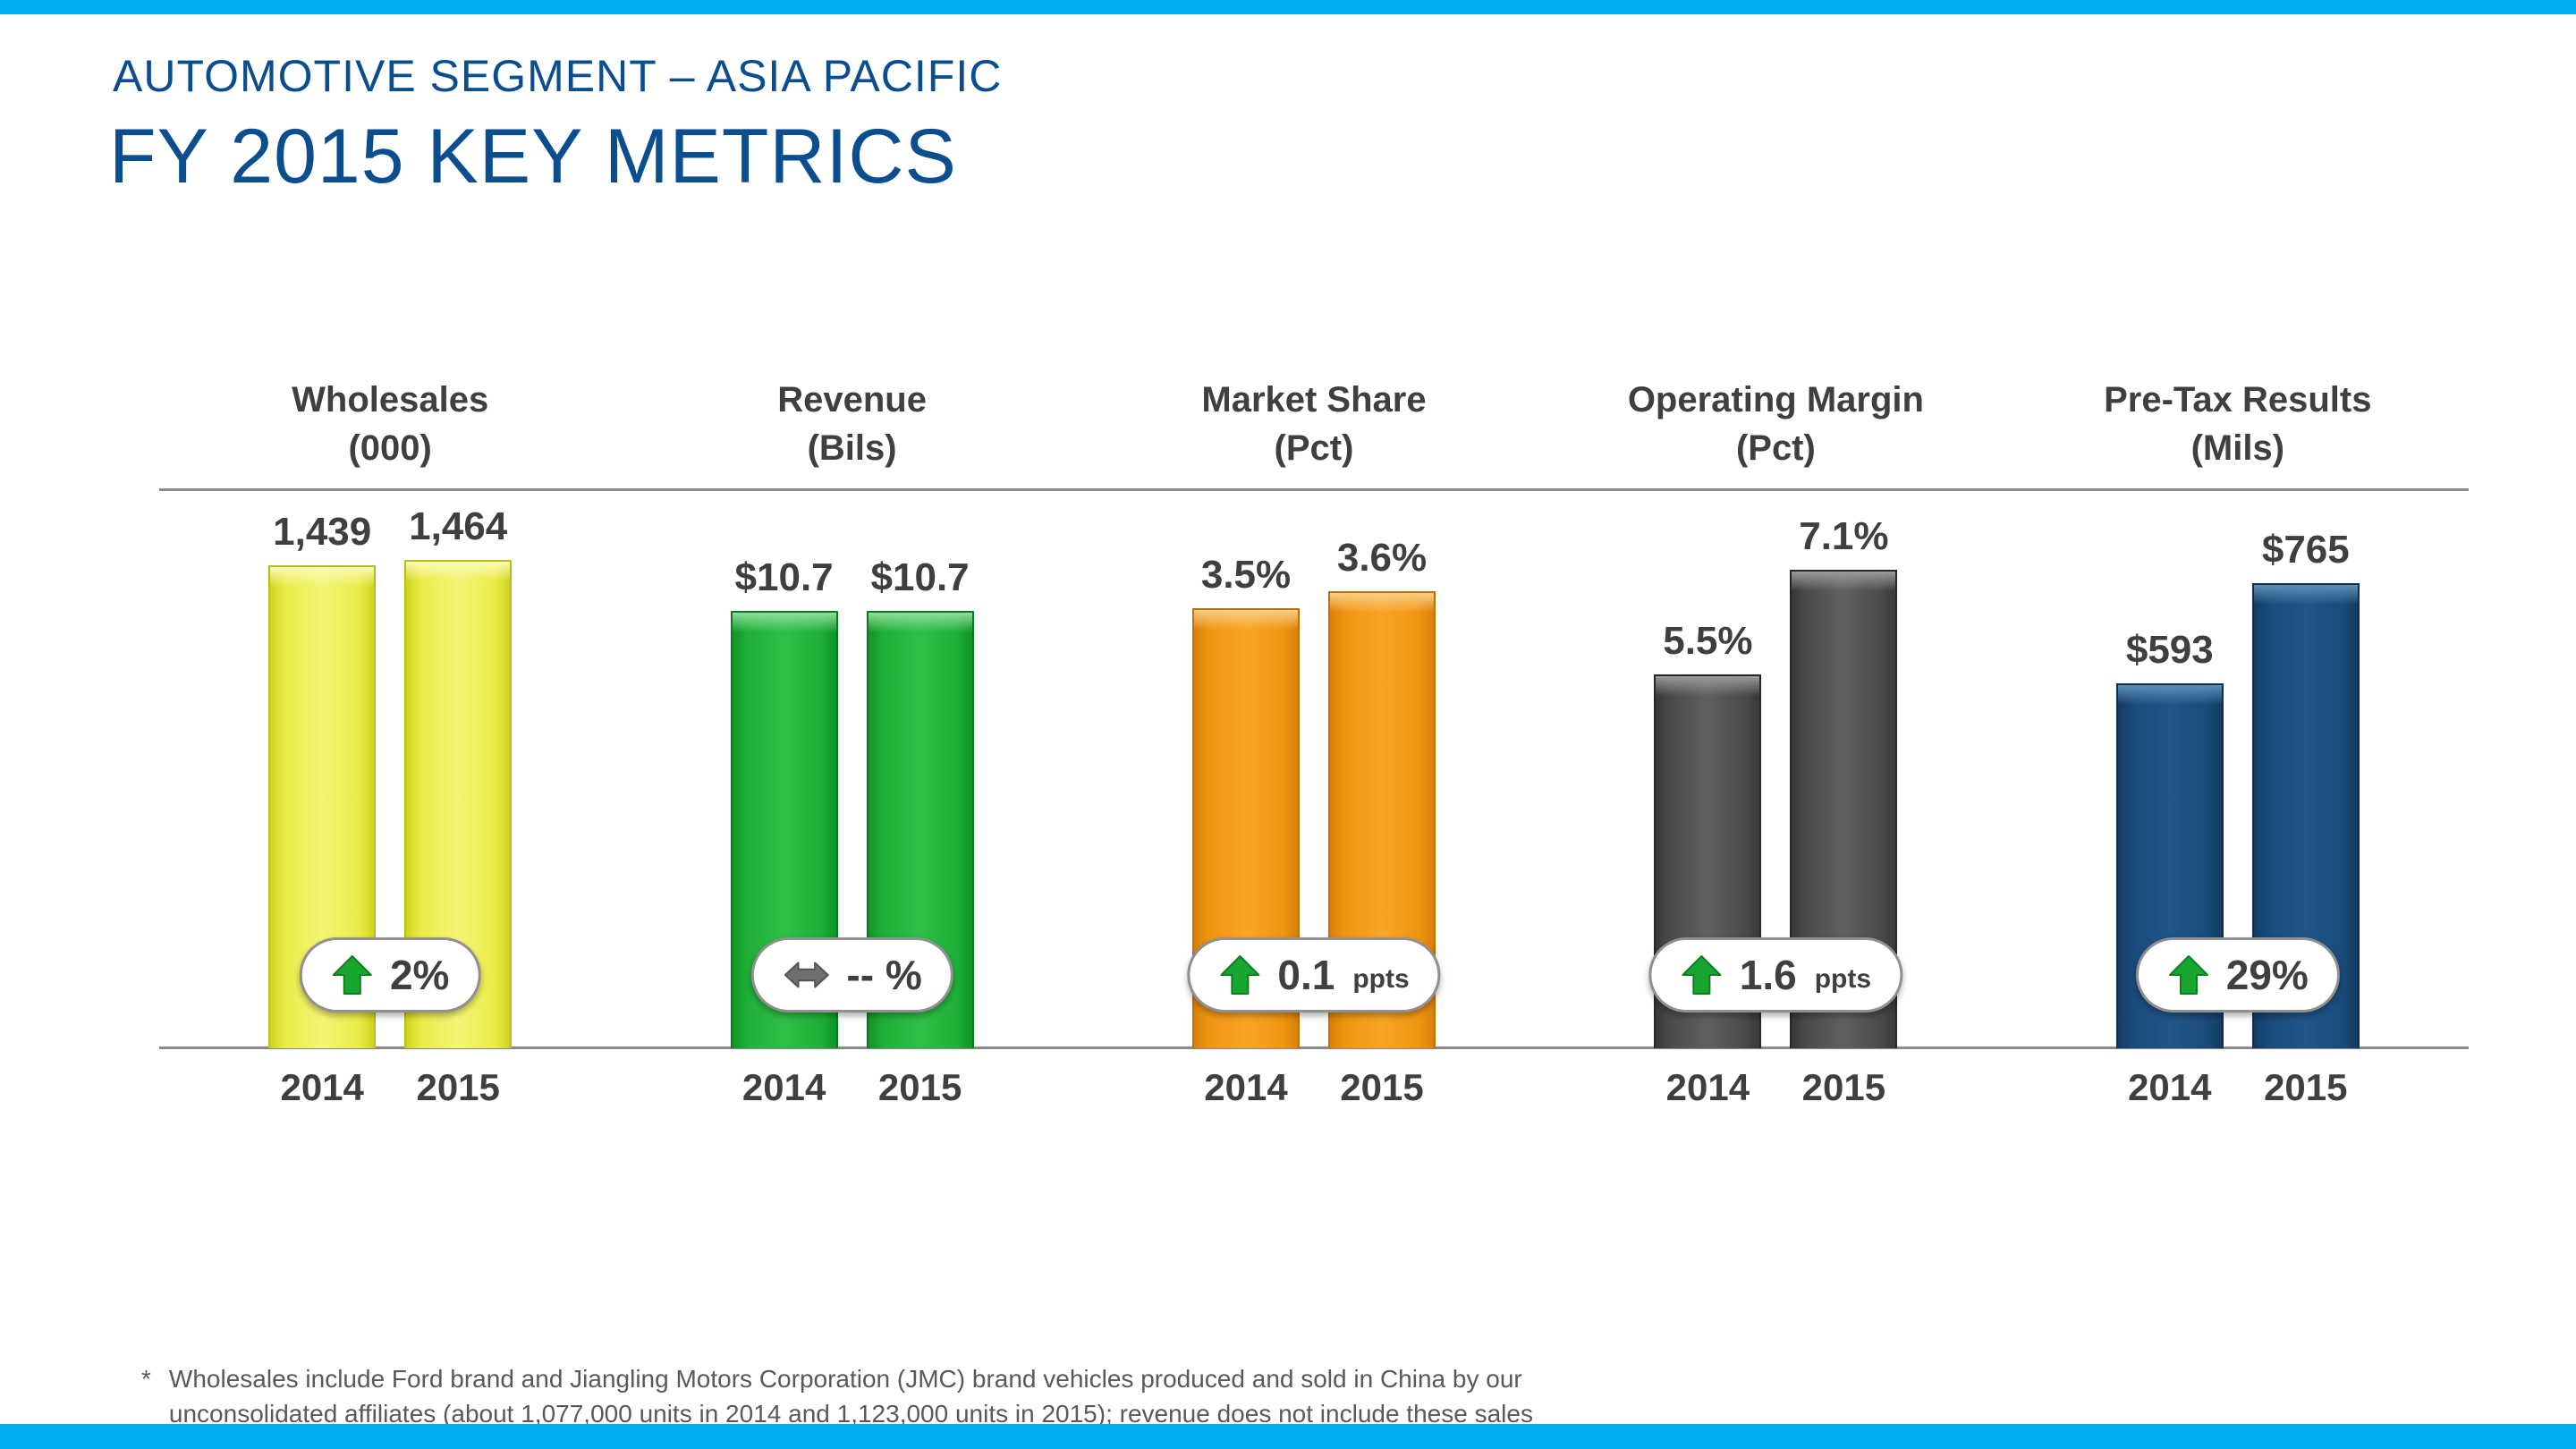  What do you see at coordinates (884, 975) in the screenshot?
I see `change-value: -- %` at bounding box center [884, 975].